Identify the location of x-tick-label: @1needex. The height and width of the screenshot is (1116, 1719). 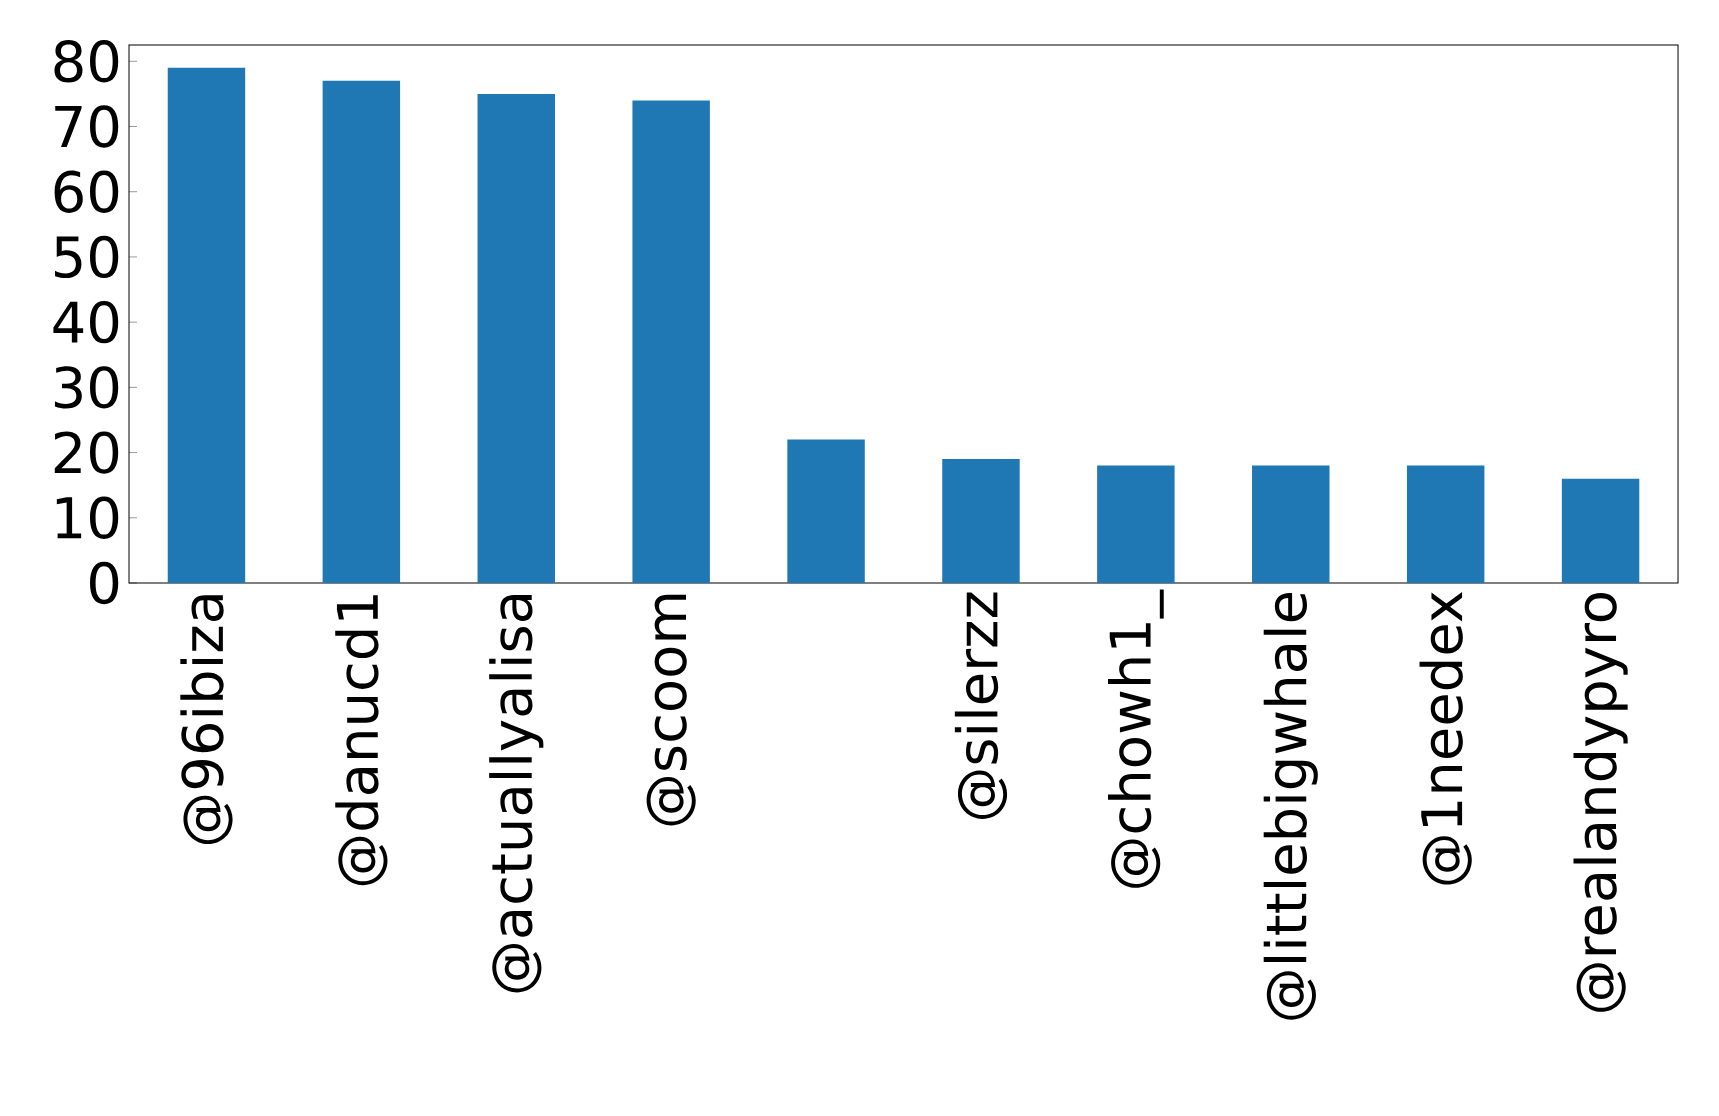
(1445, 738).